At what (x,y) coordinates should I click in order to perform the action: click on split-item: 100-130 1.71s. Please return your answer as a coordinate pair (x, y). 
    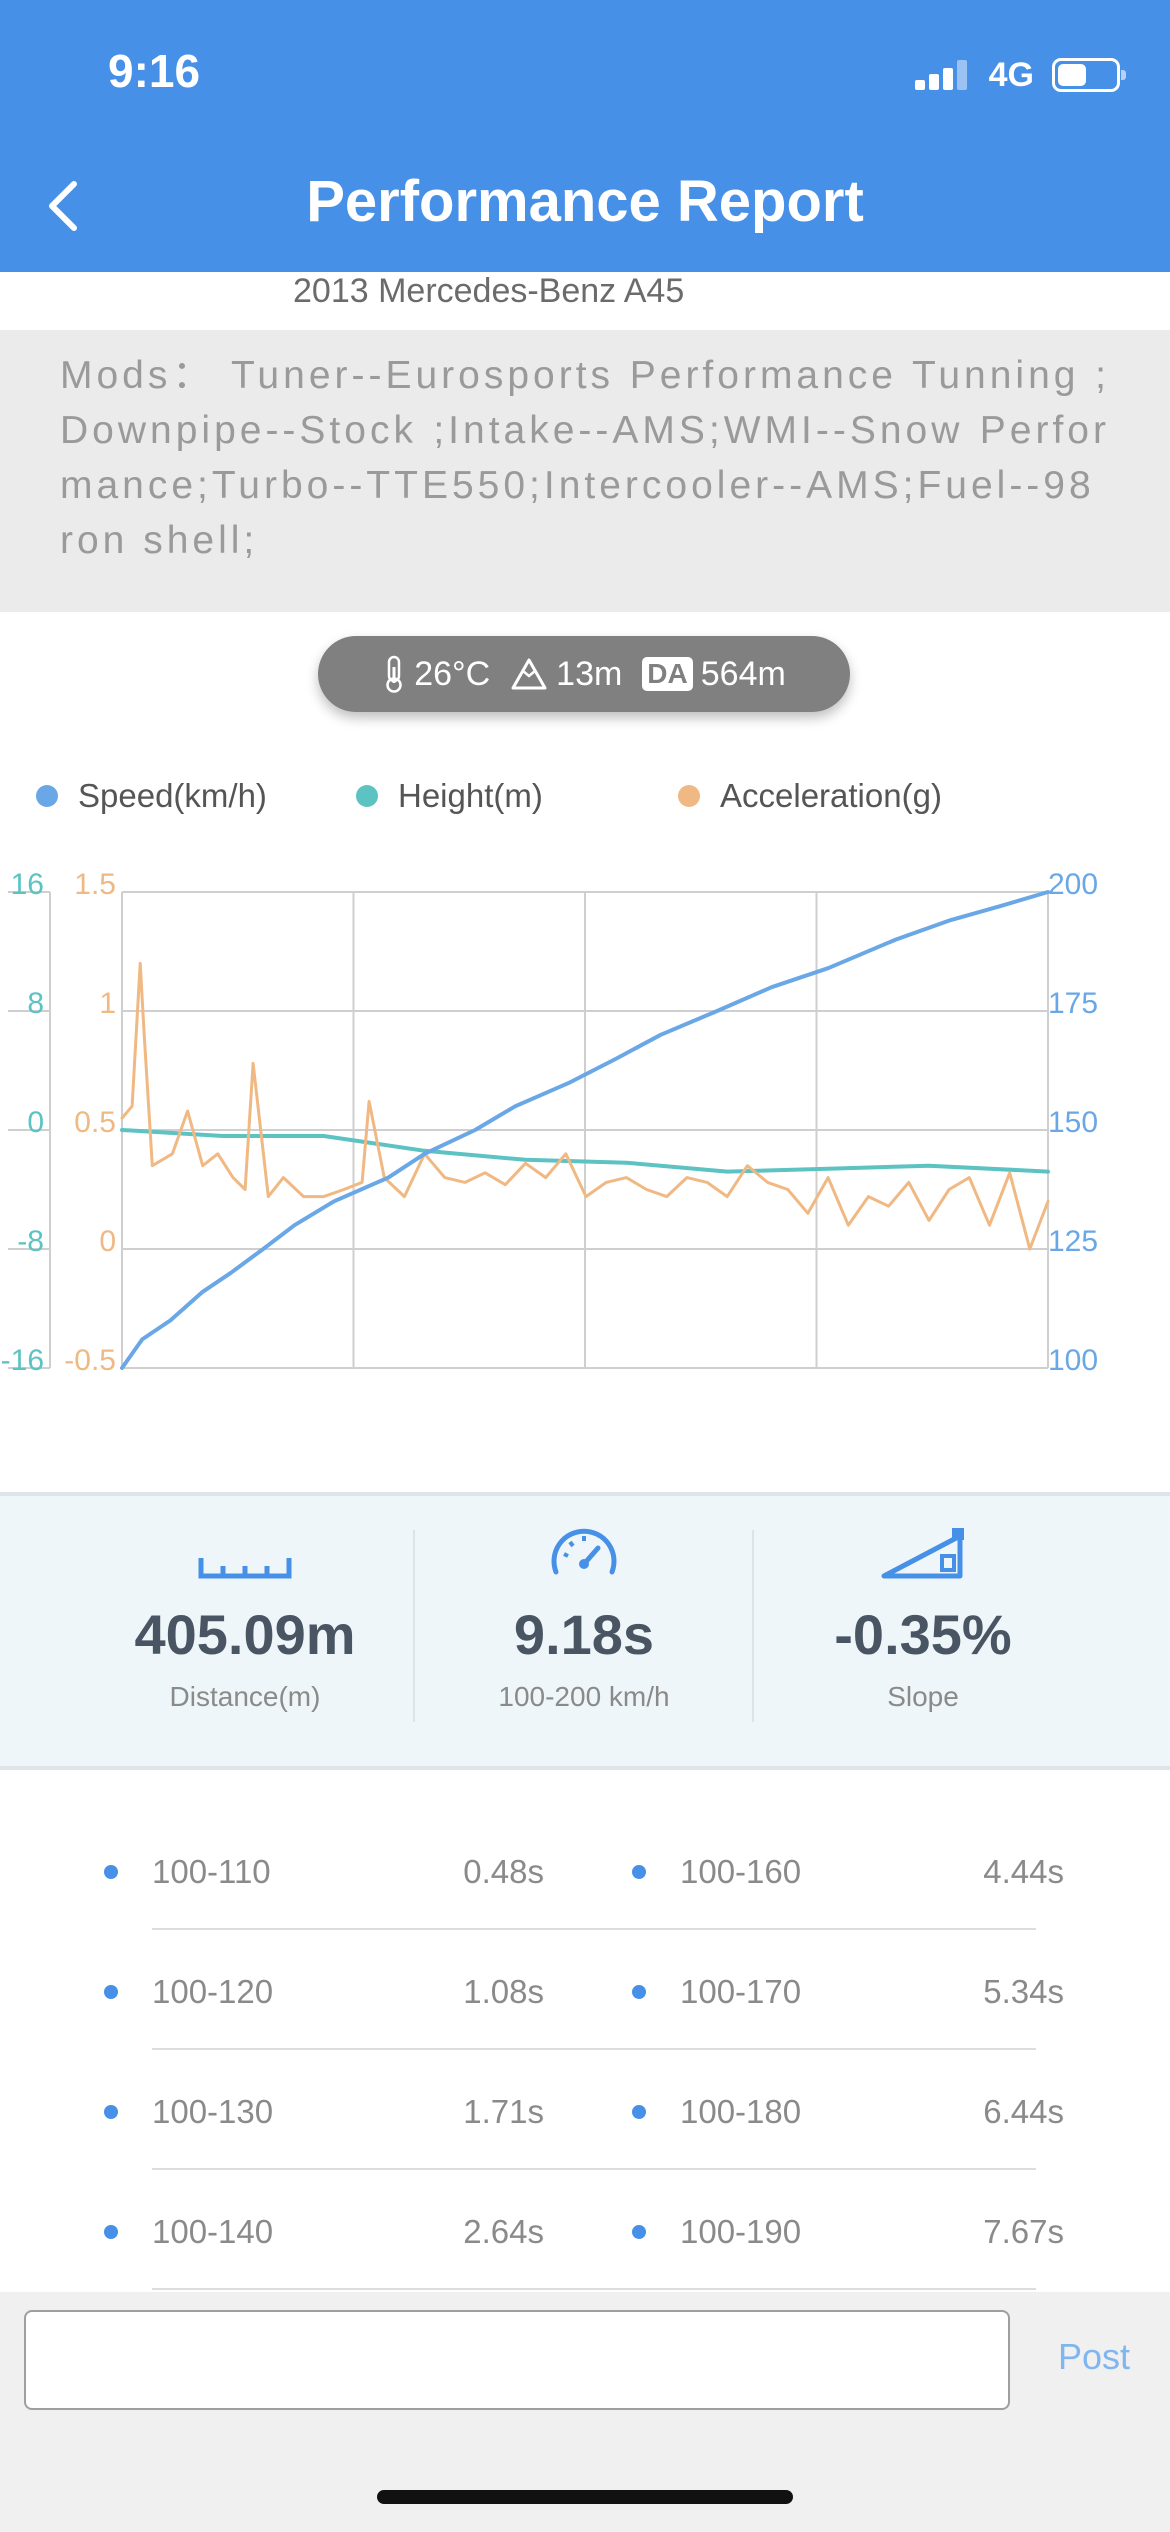
    Looking at the image, I should click on (324, 2112).